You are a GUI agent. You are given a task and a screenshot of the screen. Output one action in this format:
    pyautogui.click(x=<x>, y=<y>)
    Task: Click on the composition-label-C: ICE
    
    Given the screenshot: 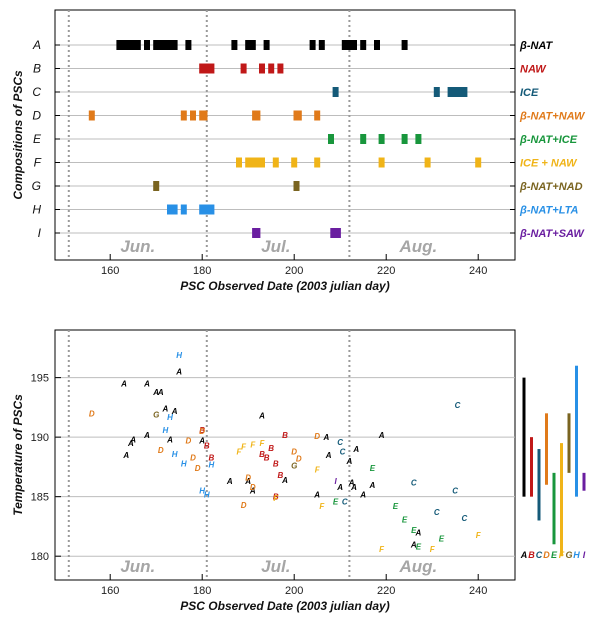 What is the action you would take?
    pyautogui.click(x=529, y=93)
    